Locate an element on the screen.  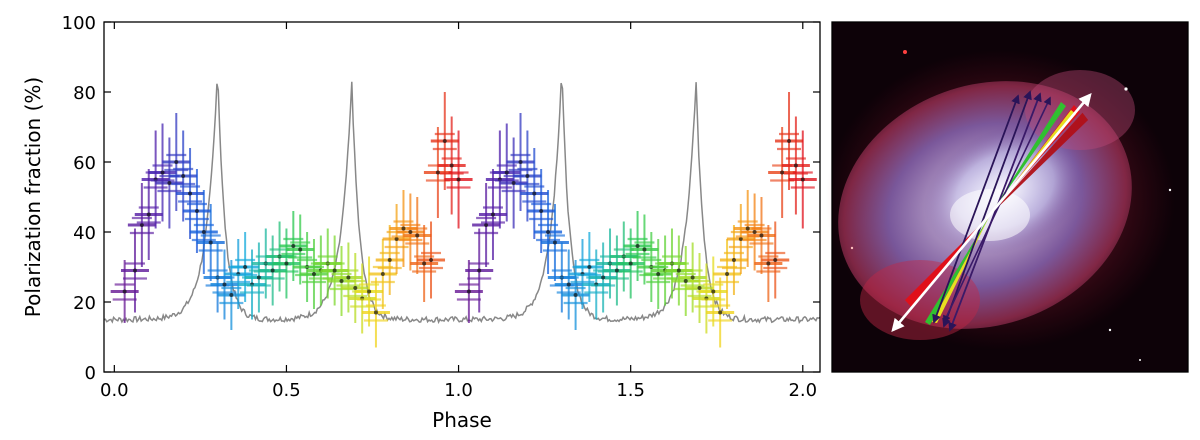
y-tick-label: 80 is located at coordinates (84, 93).